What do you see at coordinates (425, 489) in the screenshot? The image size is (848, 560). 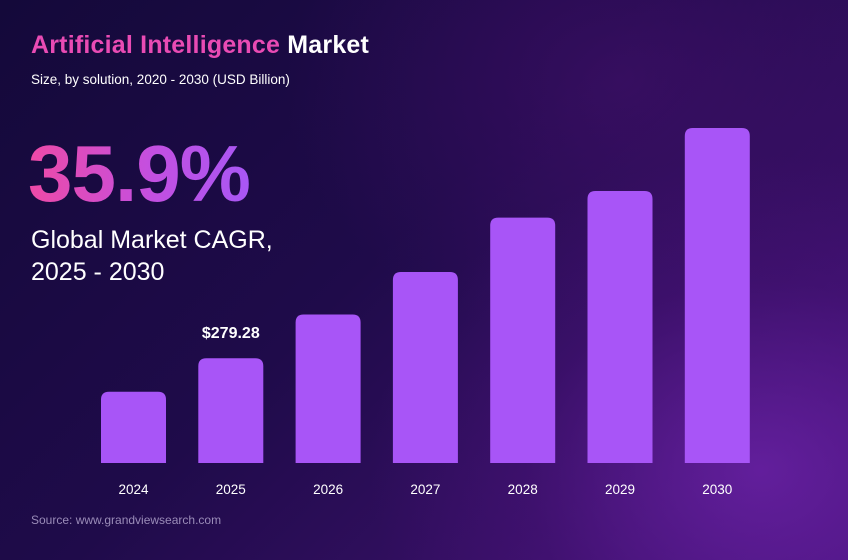 I see `x-tick-label-2027: 2027` at bounding box center [425, 489].